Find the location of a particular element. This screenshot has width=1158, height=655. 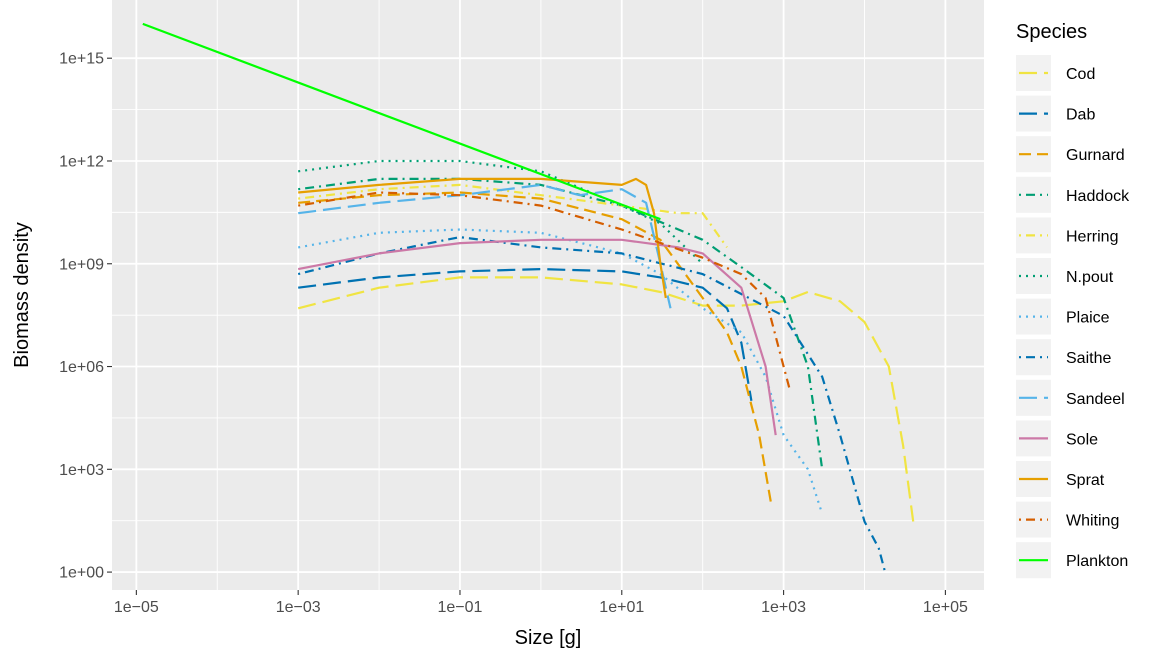

series-line-sandeel is located at coordinates (485, 246).